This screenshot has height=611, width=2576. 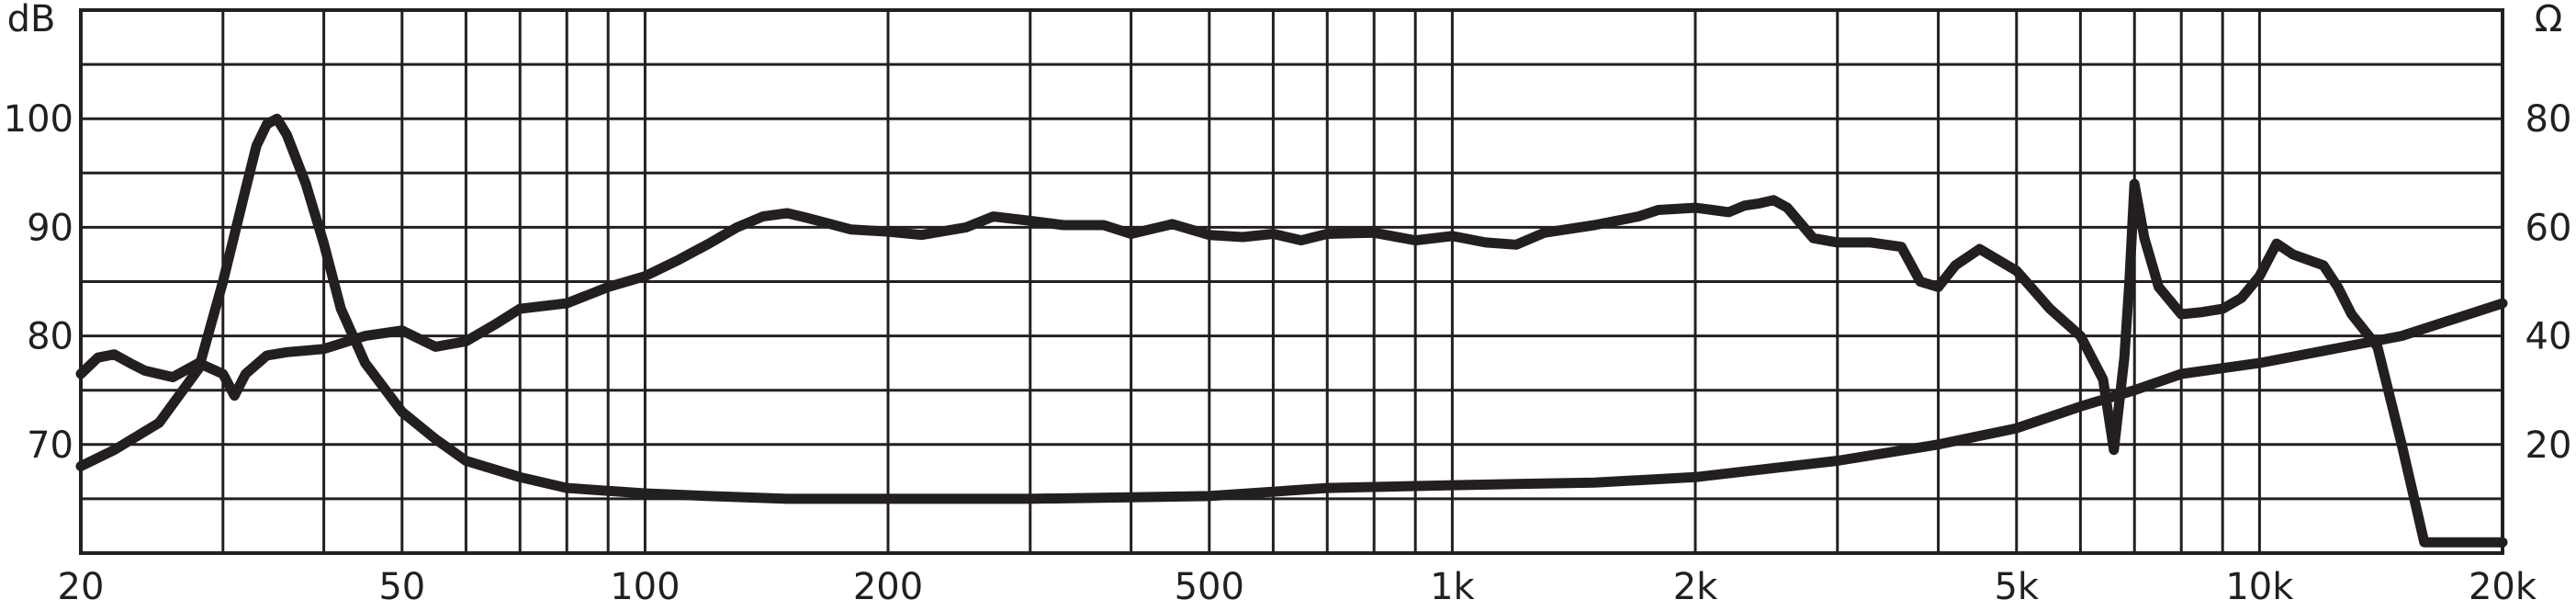 What do you see at coordinates (2548, 228) in the screenshot?
I see `y-right-tick-label: 60` at bounding box center [2548, 228].